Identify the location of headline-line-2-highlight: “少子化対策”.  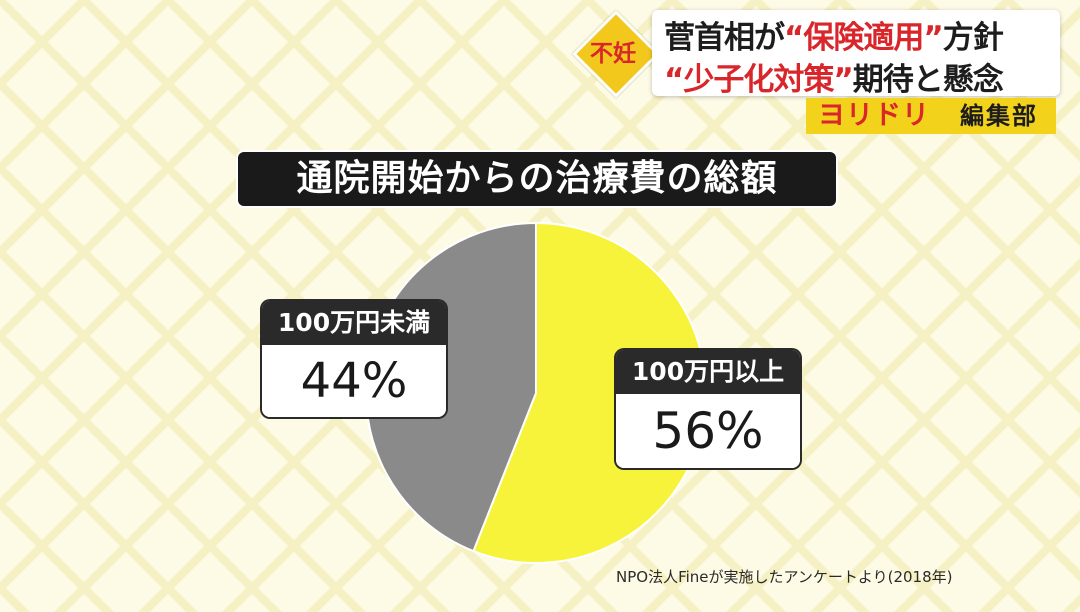
(759, 80).